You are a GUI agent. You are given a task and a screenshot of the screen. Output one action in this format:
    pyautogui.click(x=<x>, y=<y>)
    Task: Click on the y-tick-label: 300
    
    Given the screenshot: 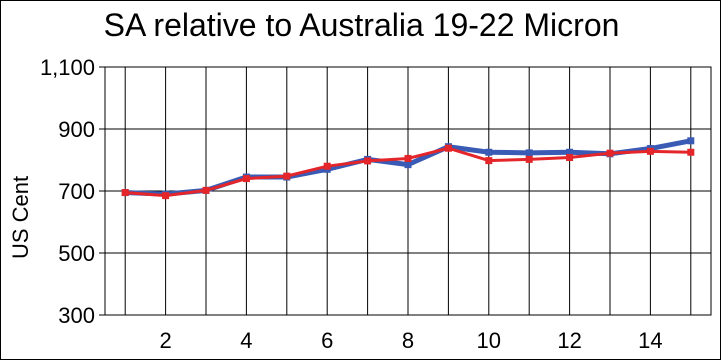 What is the action you would take?
    pyautogui.click(x=76, y=315)
    